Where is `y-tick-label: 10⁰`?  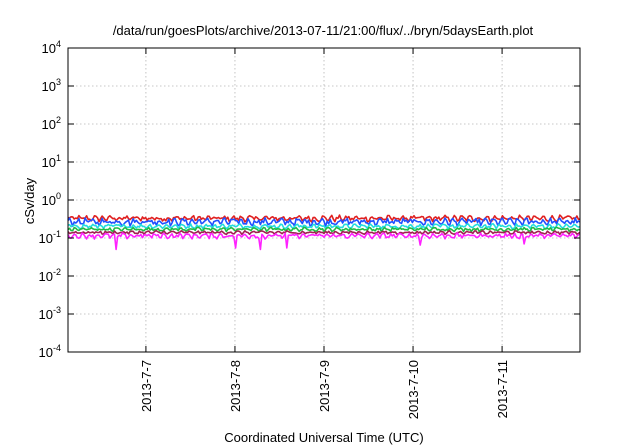
y-tick-label: 10⁰ is located at coordinates (51, 199).